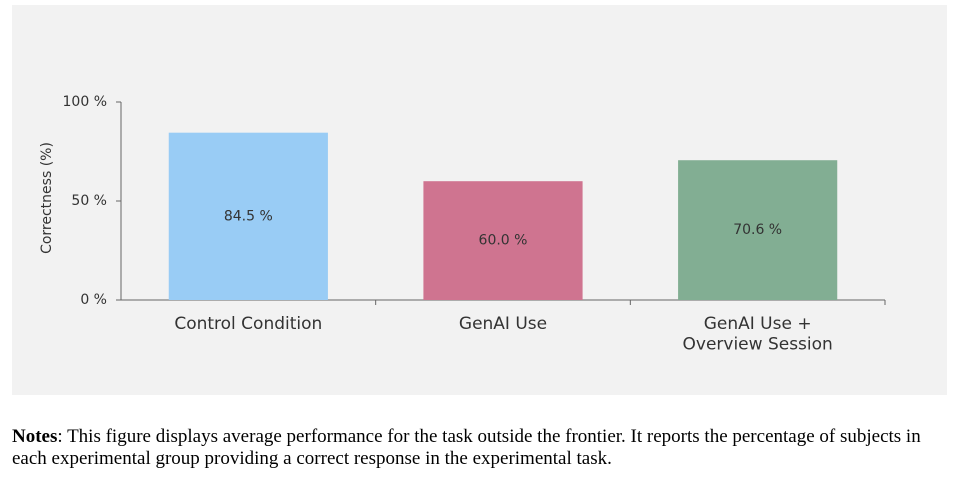 The width and height of the screenshot is (970, 479). Describe the element at coordinates (47, 198) in the screenshot. I see `y-axis-label: Correctness (%)` at that location.